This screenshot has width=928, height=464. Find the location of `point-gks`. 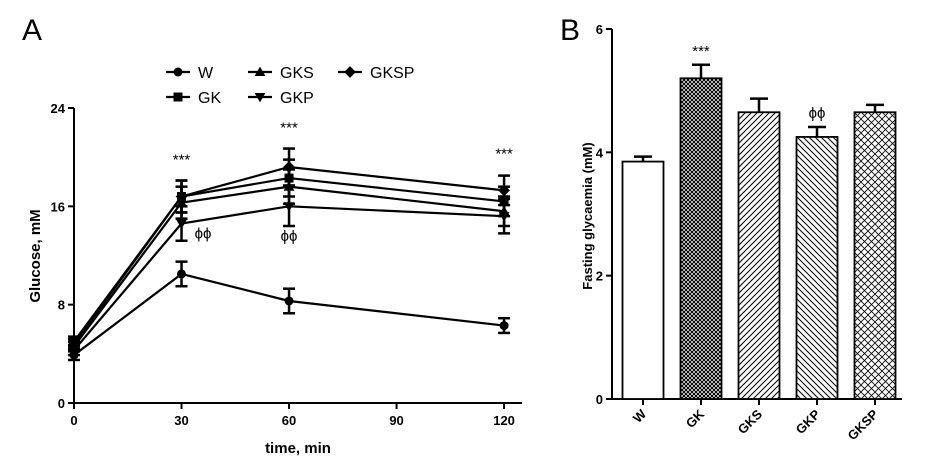

point-gks is located at coordinates (289, 186).